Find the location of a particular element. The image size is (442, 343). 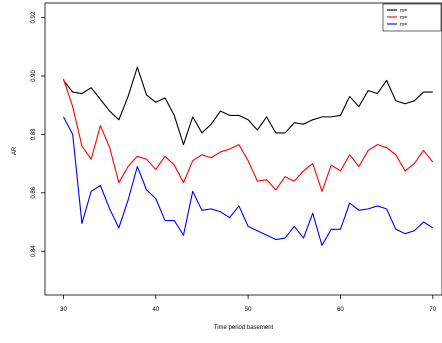

y-tick-label: 0.88 is located at coordinates (34, 134).